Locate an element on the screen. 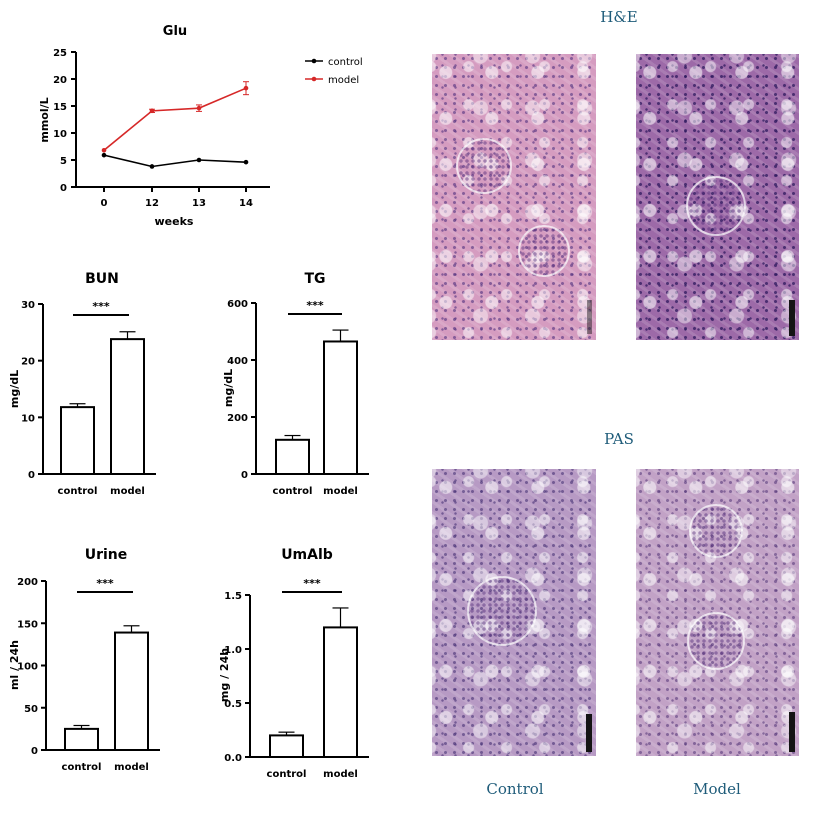 This screenshot has height=820, width=822. histology-row-label-he: H&E is located at coordinates (619, 17).